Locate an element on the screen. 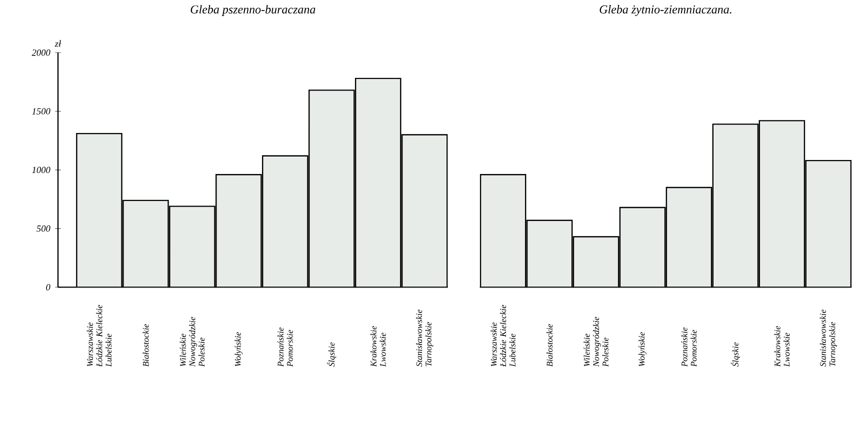 Image resolution: width=853 pixels, height=425 pixels. chart-title: Gleba pszenno-buraczana is located at coordinates (253, 10).